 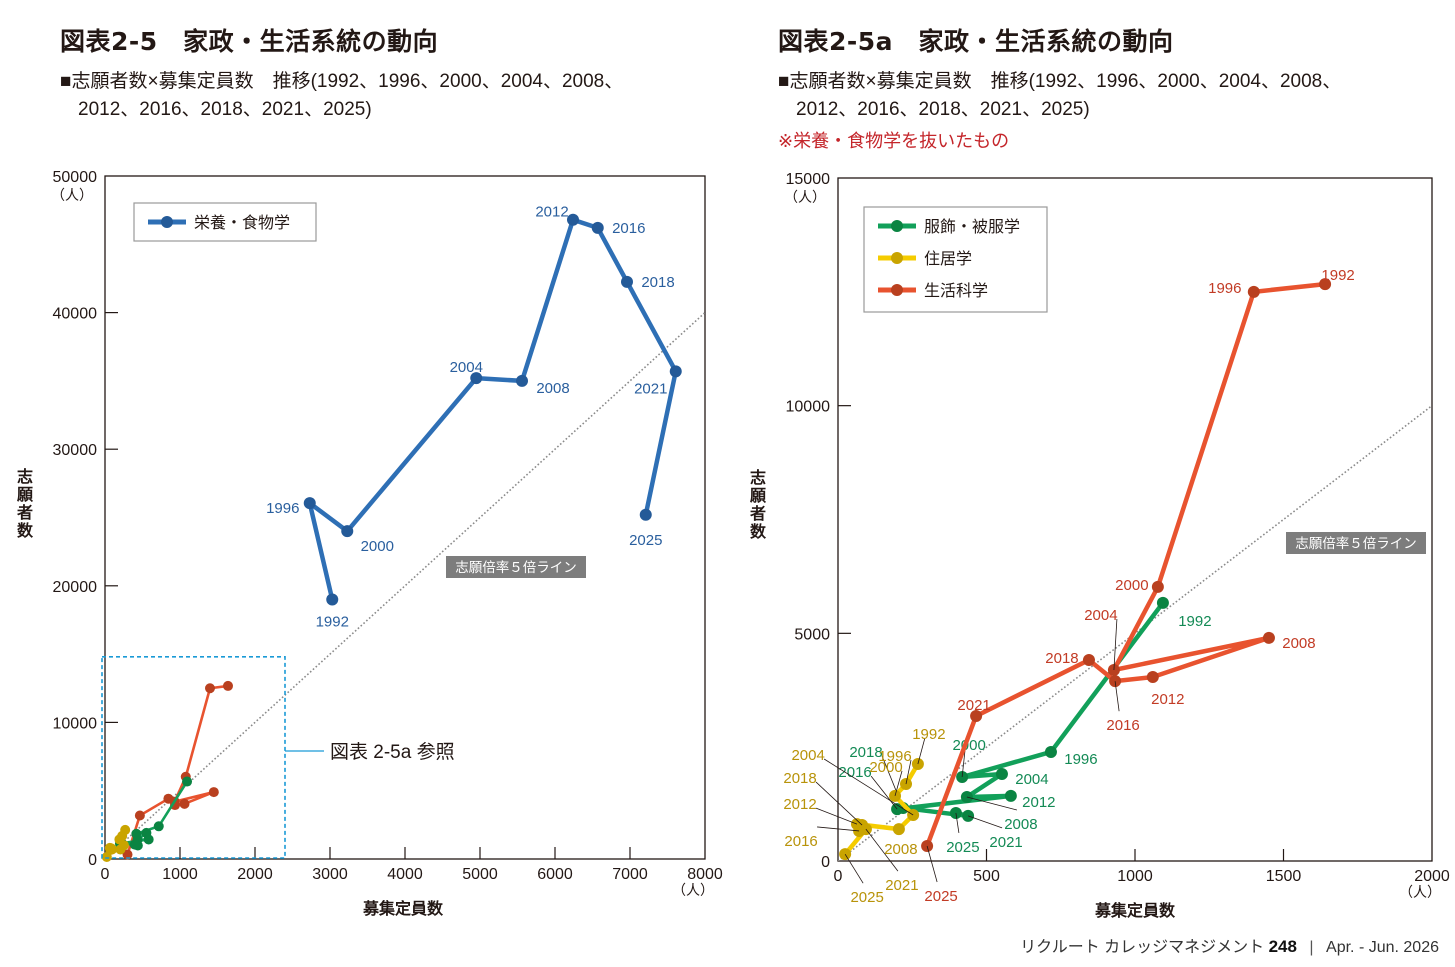 What do you see at coordinates (948, 259) in the screenshot?
I see `legend-label: 住居学` at bounding box center [948, 259].